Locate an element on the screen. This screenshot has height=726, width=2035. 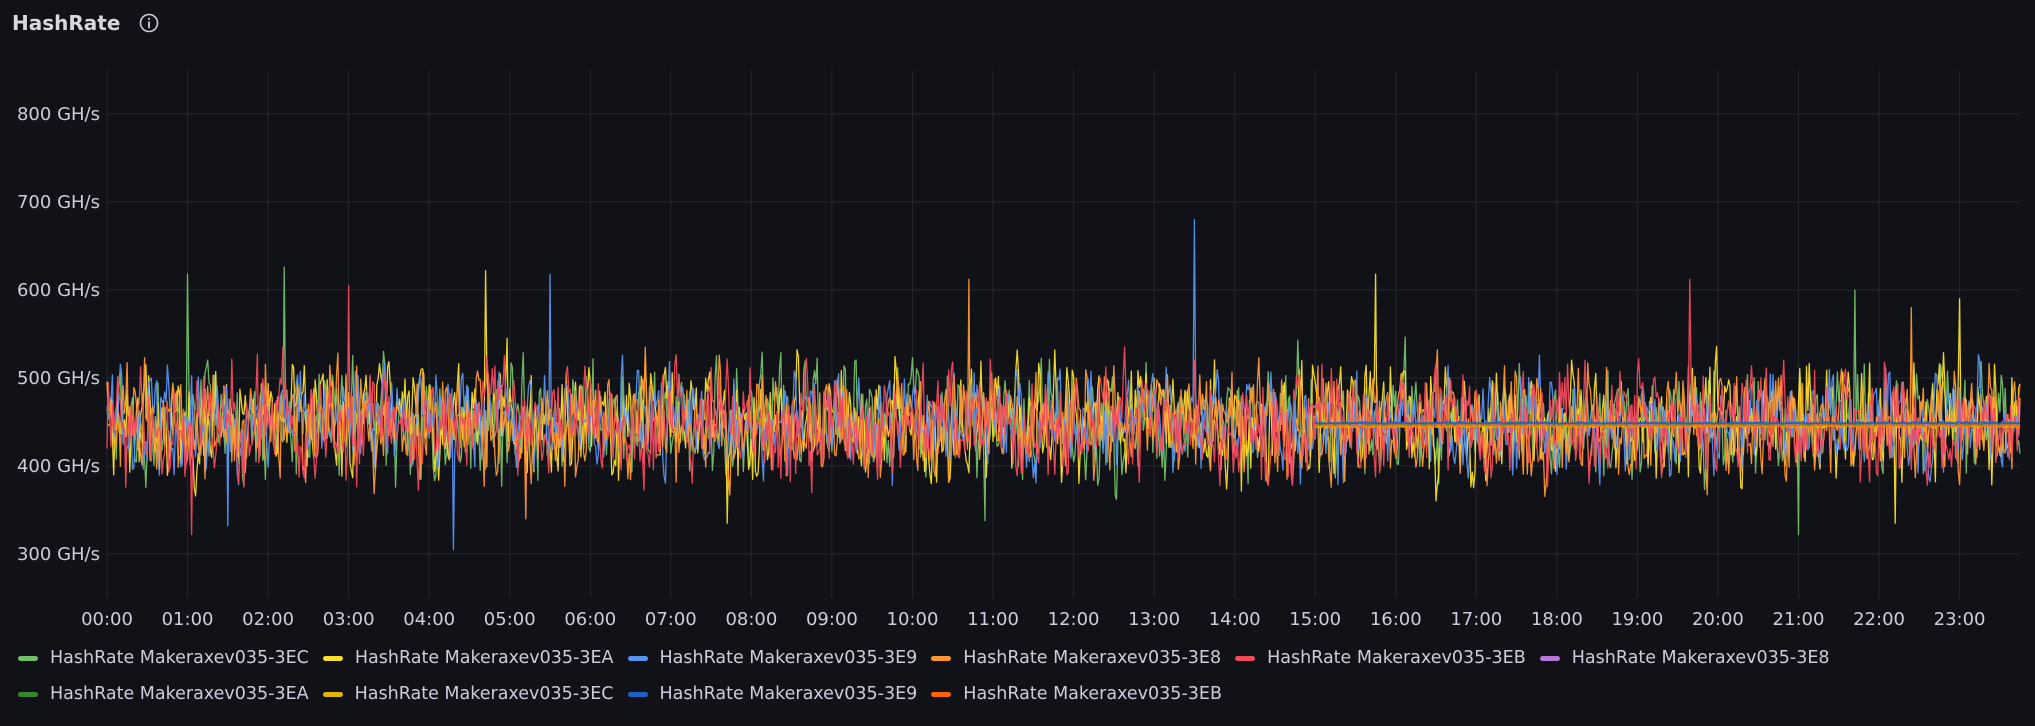
y-tick-label: 800 GH/s is located at coordinates (58, 114).